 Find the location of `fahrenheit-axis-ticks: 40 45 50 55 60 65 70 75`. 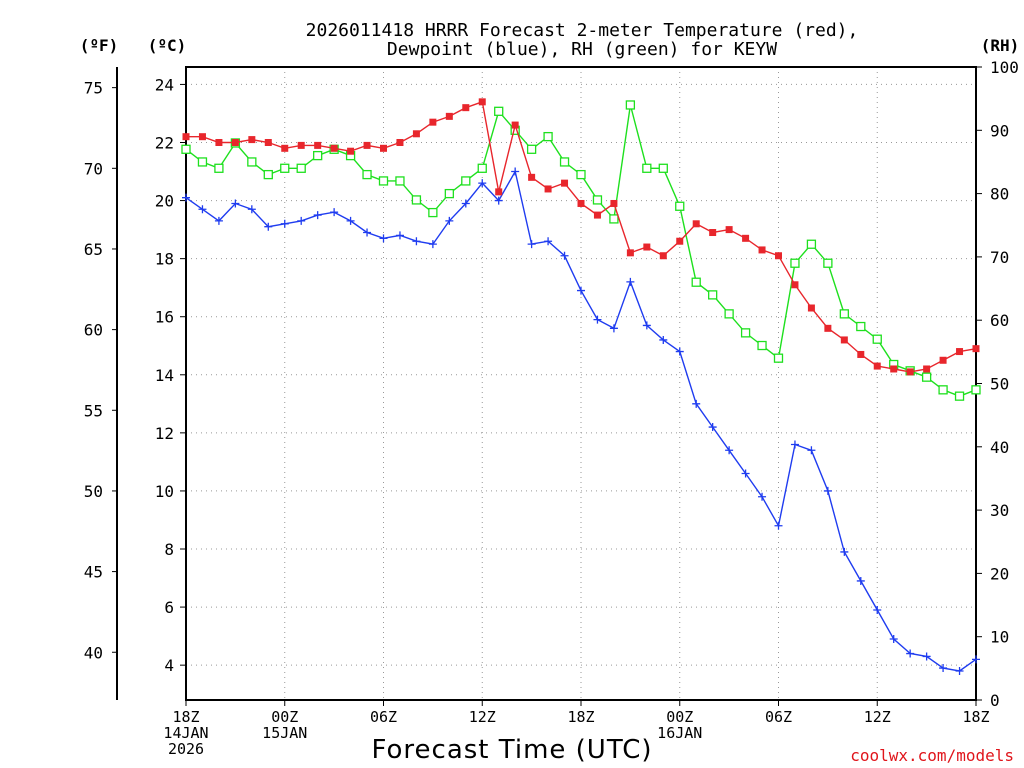

fahrenheit-axis-ticks: 40 45 50 55 60 65 70 75 is located at coordinates (100, 370).